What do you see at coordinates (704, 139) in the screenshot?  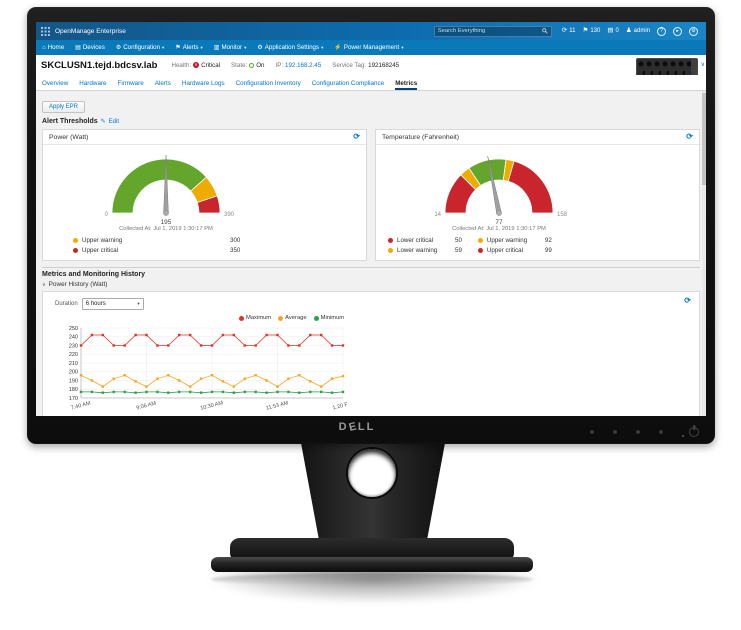 I see `scrollbar-thumb` at bounding box center [704, 139].